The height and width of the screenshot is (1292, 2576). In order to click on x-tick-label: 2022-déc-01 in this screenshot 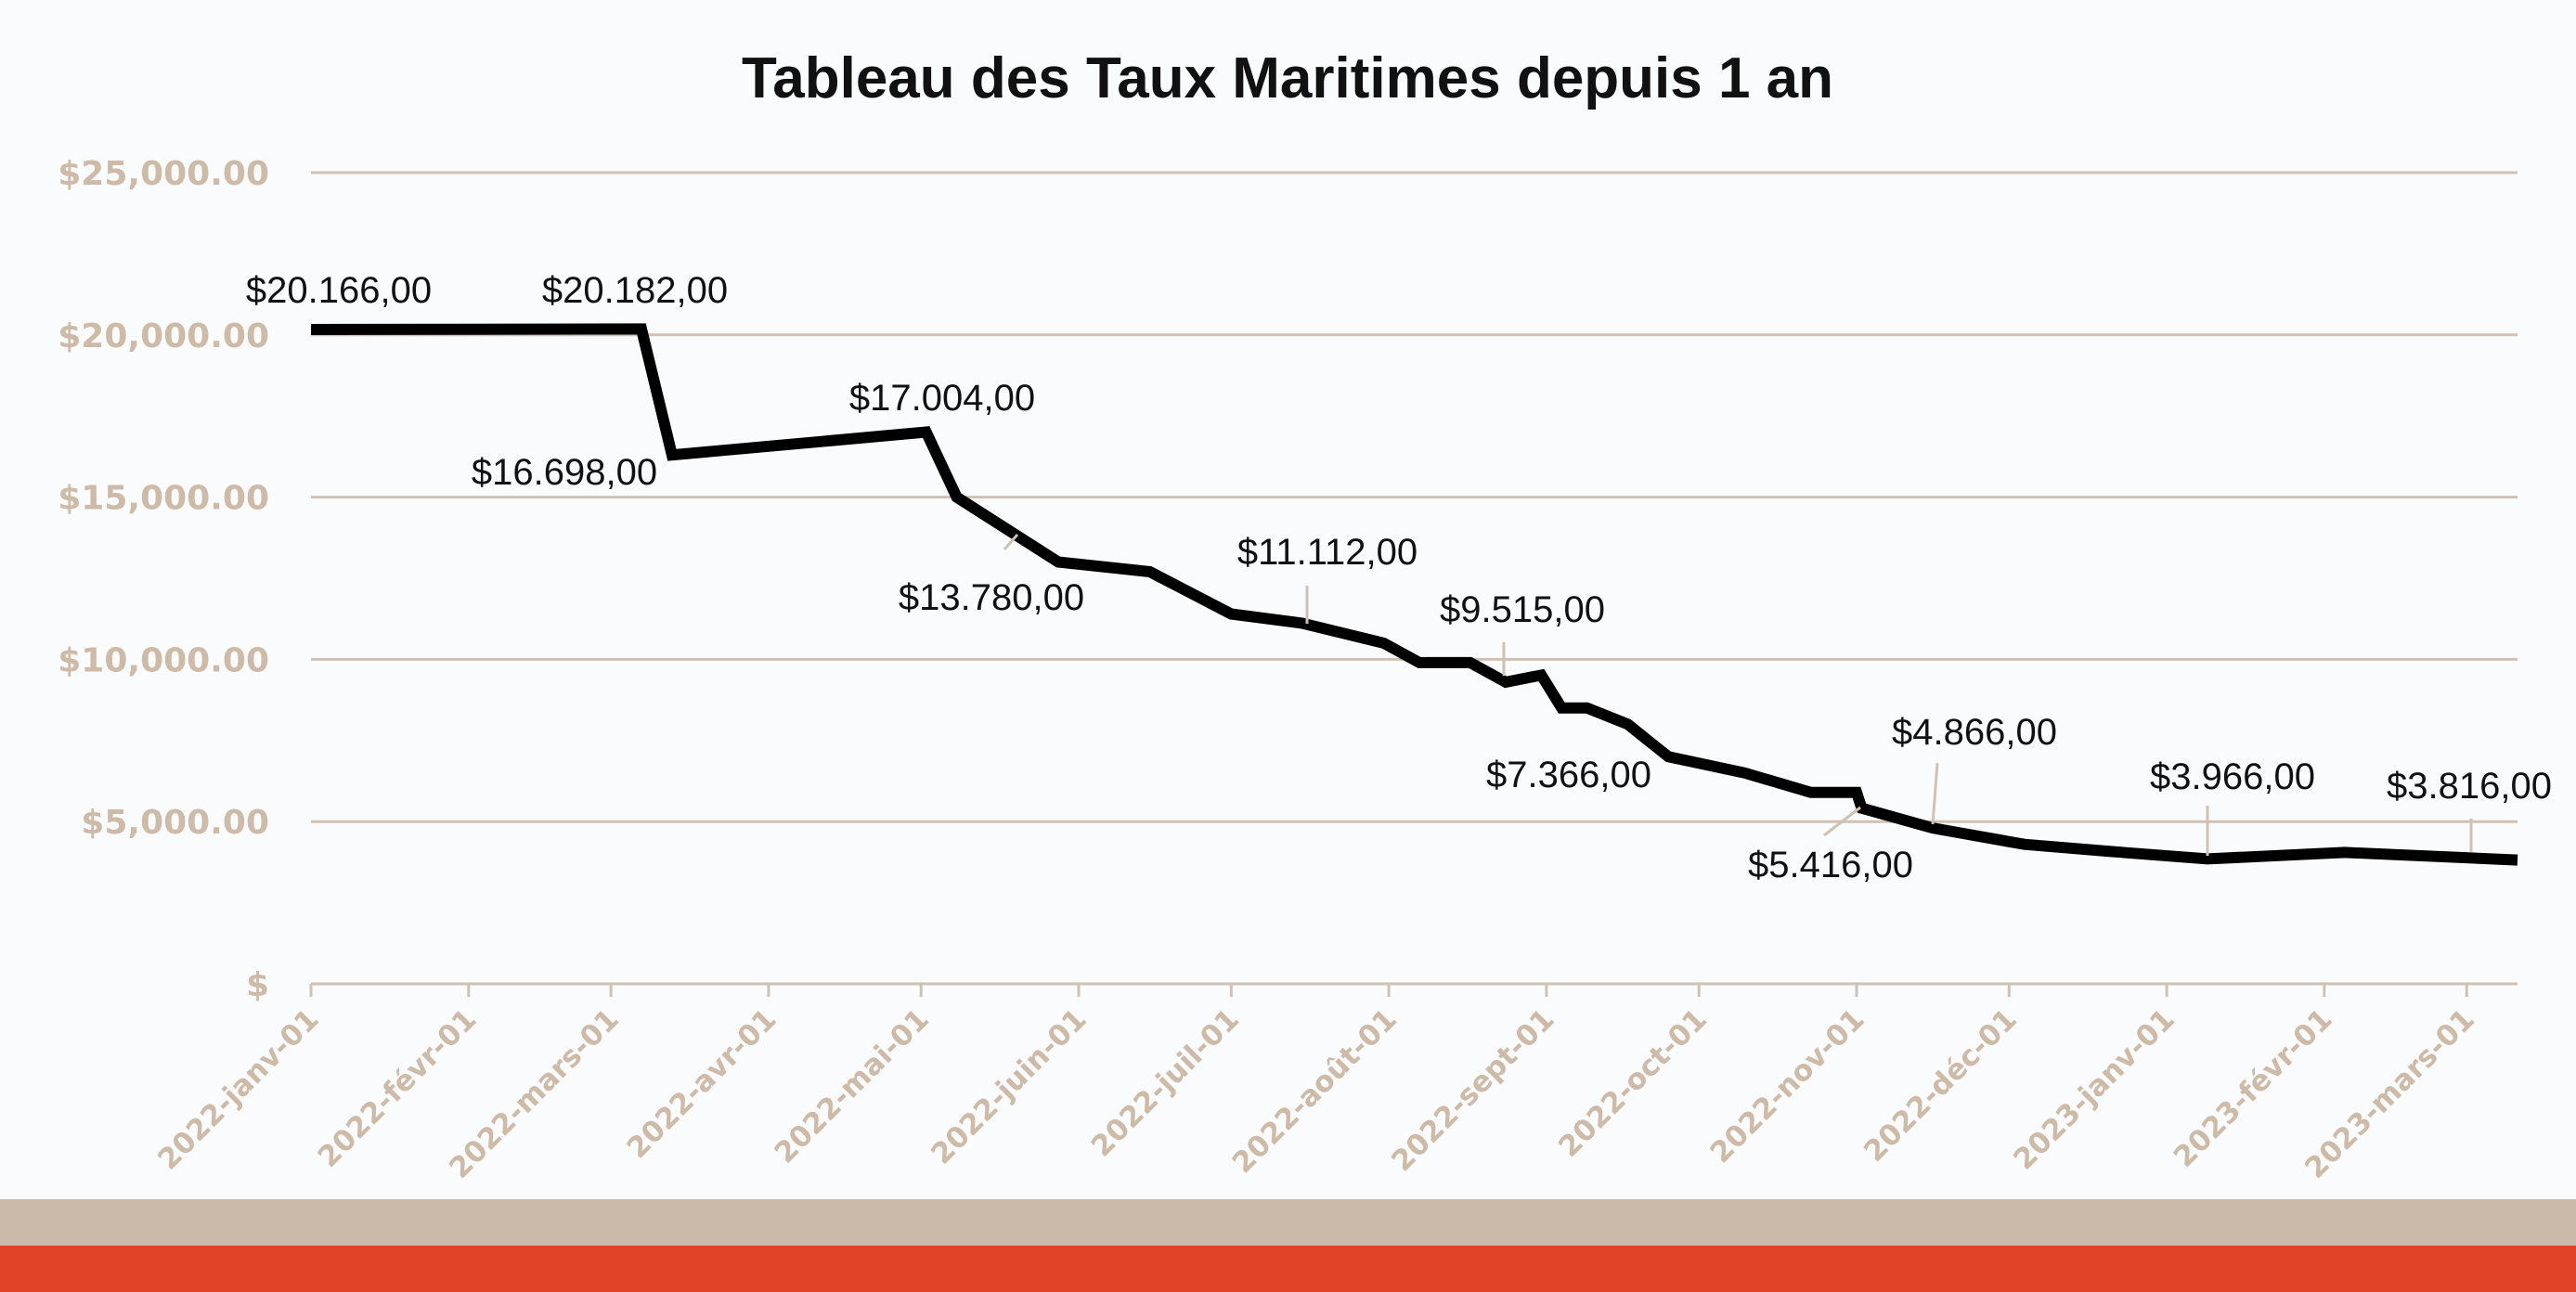, I will do `click(1941, 1085)`.